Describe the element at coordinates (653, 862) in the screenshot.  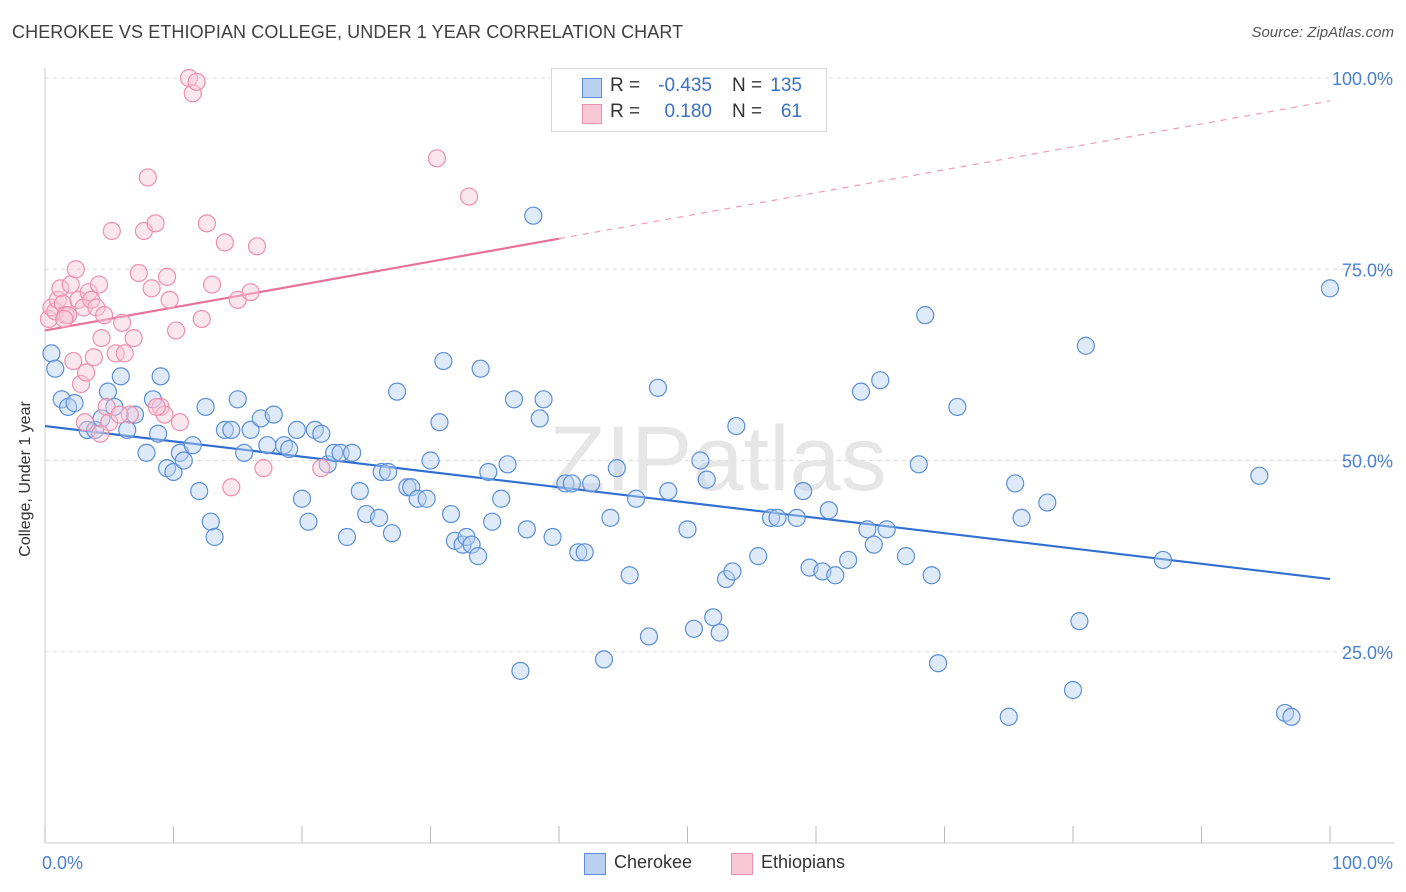
I see `cherokee-legend-label: Cherokee` at that location.